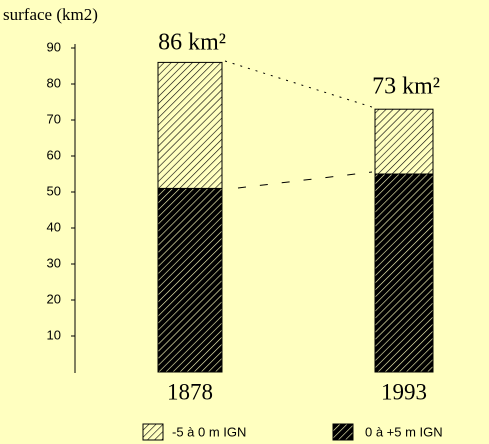 This screenshot has height=444, width=489. What do you see at coordinates (54, 190) in the screenshot?
I see `y-tick-label: 50` at bounding box center [54, 190].